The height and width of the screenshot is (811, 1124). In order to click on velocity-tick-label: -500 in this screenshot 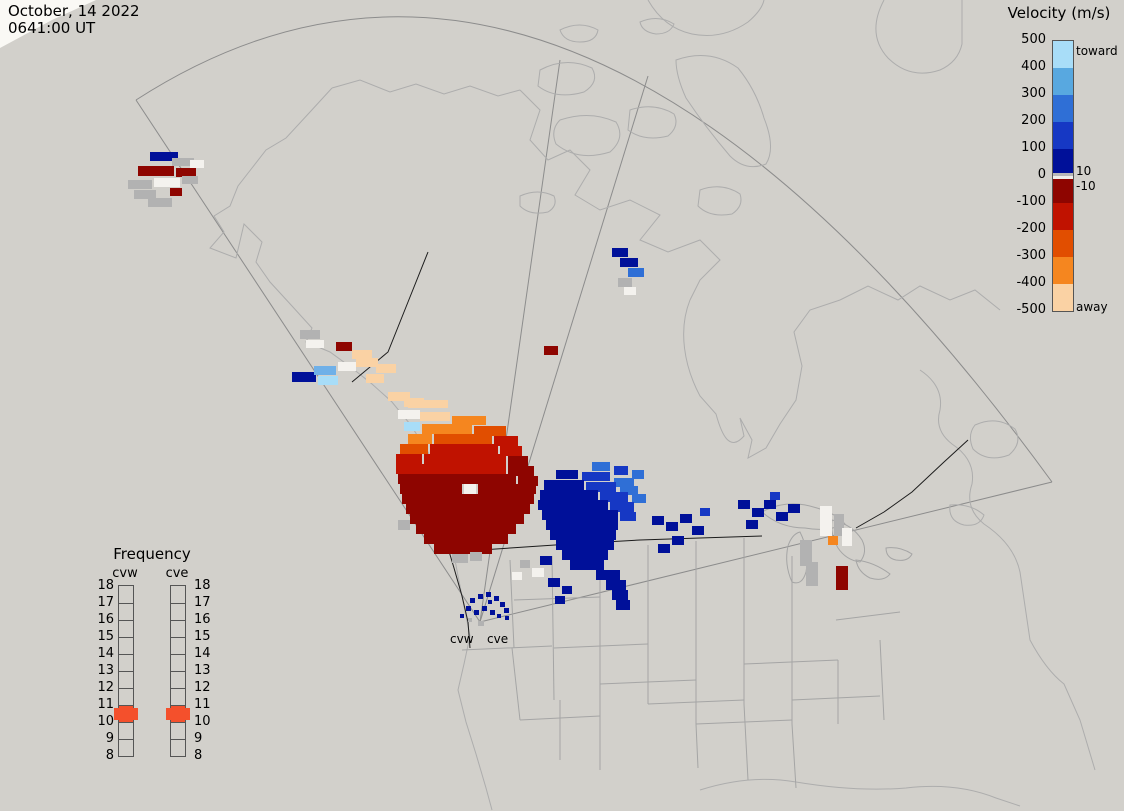, I will do `click(1031, 309)`.